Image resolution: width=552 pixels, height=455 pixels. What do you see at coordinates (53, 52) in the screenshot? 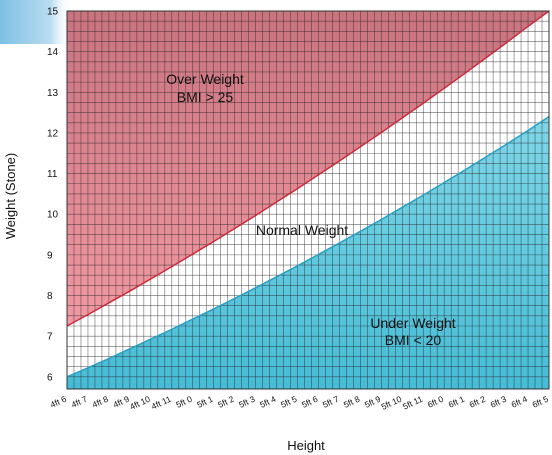
I see `y-tick-label: 14` at bounding box center [53, 52].